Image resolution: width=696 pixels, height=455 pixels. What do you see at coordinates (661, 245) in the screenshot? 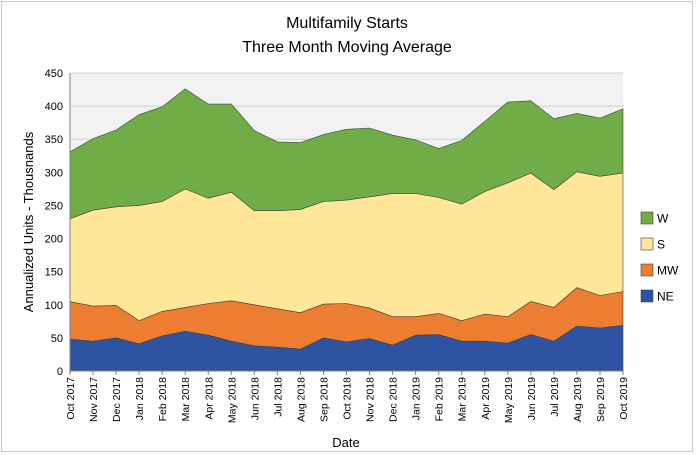
I see `legend-label-s: S` at bounding box center [661, 245].